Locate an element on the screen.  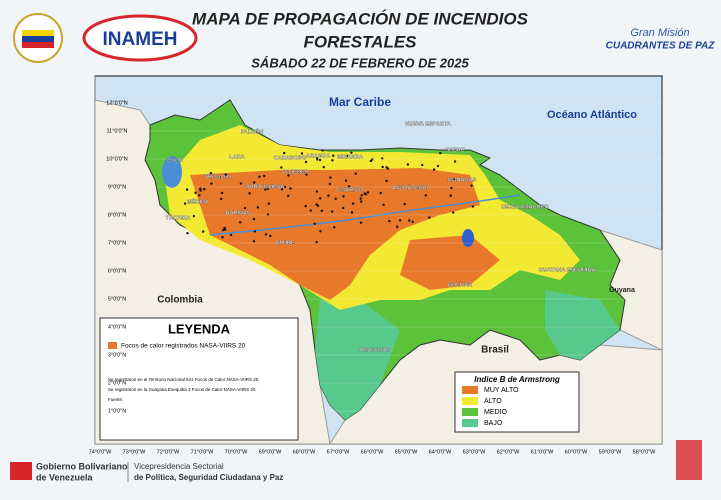
low-risk-zone is located at coordinates (357, 360).